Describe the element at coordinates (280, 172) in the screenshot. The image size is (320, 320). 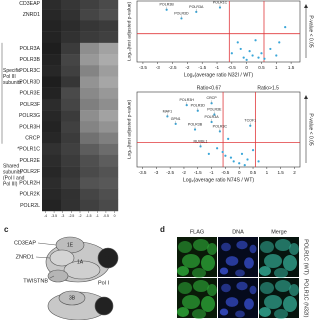
I see `x-tick-label: 1.5` at that location.